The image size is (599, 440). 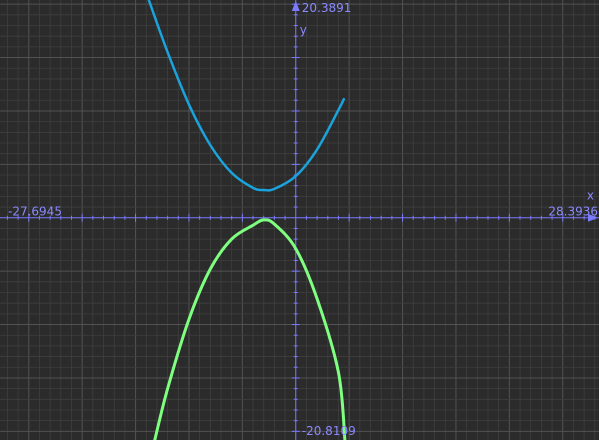 What do you see at coordinates (573, 212) in the screenshot?
I see `x-max-tick-label: 28.3936` at bounding box center [573, 212].